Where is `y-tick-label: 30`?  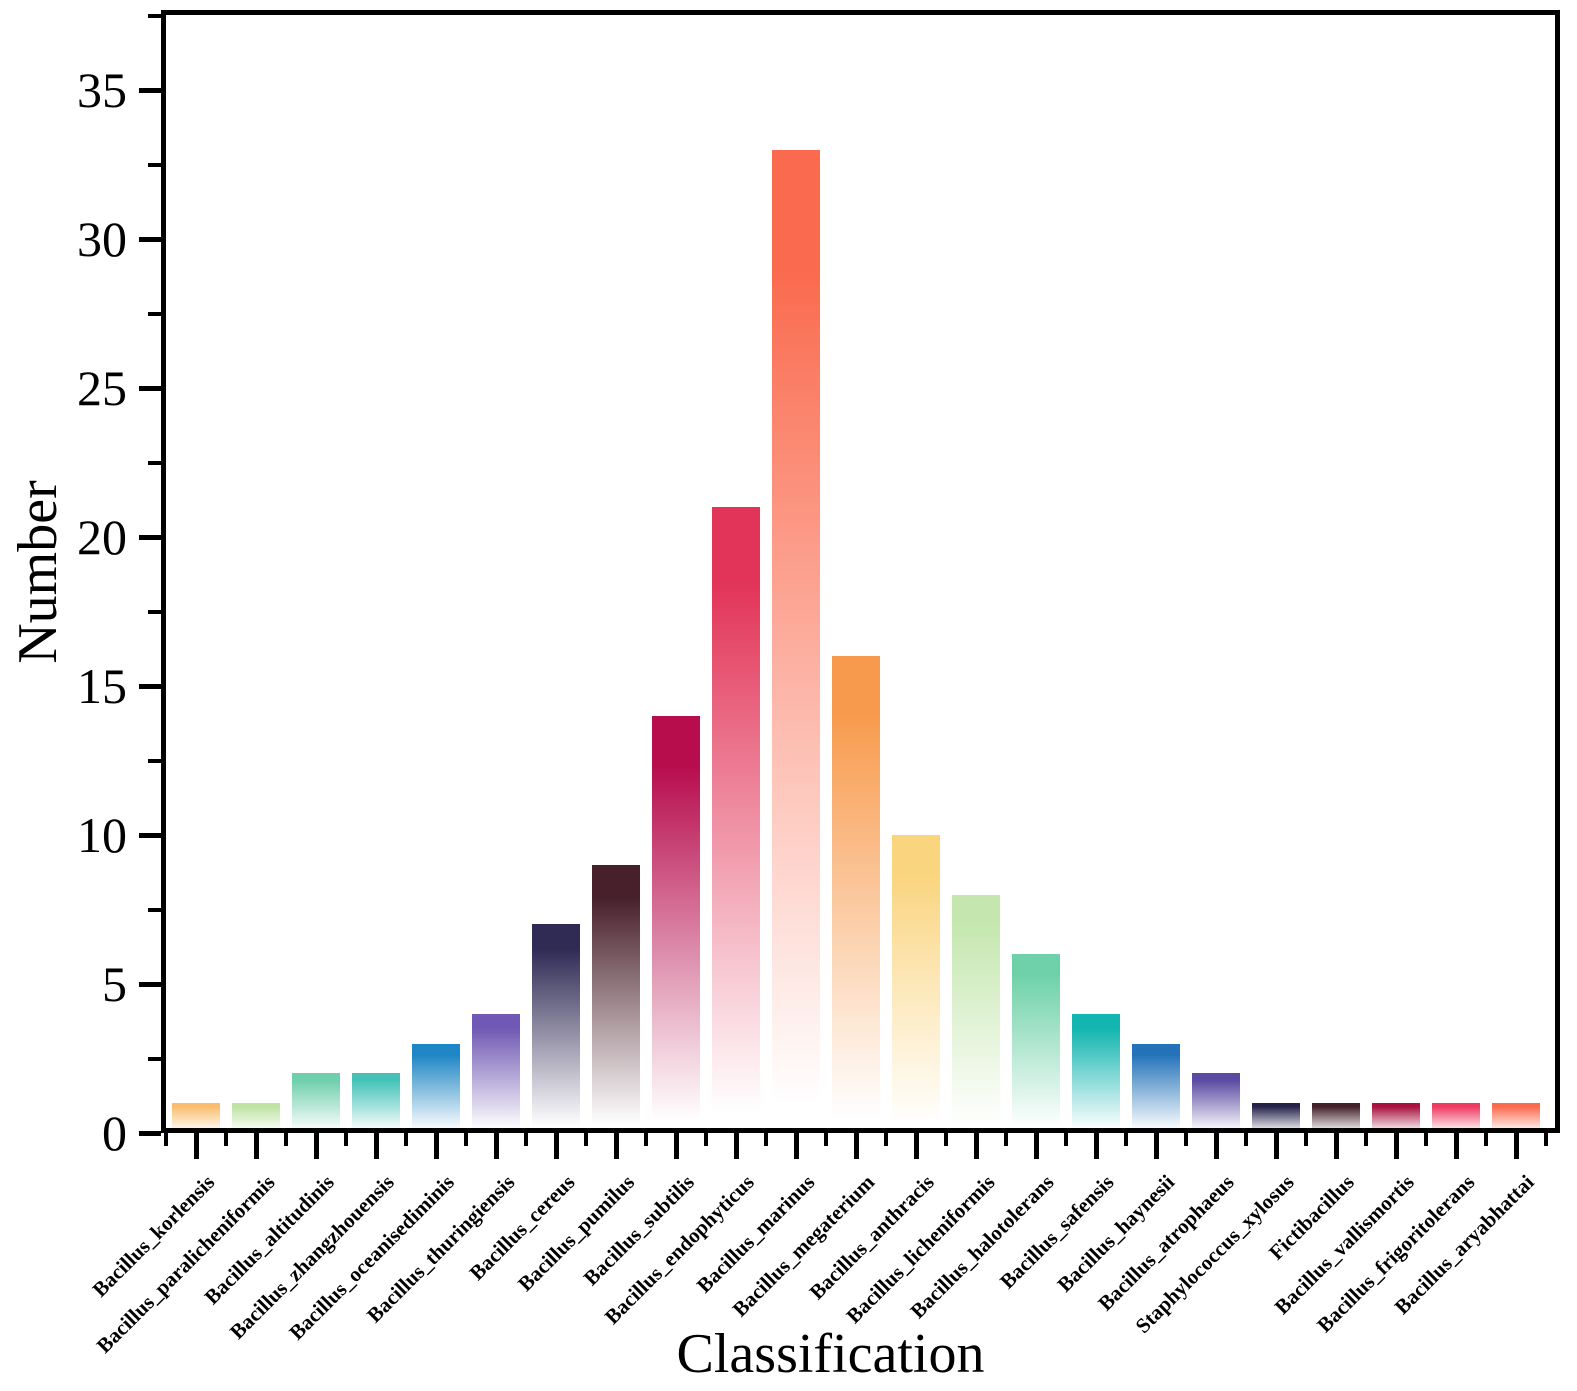
y-tick-label: 30 is located at coordinates (102, 239).